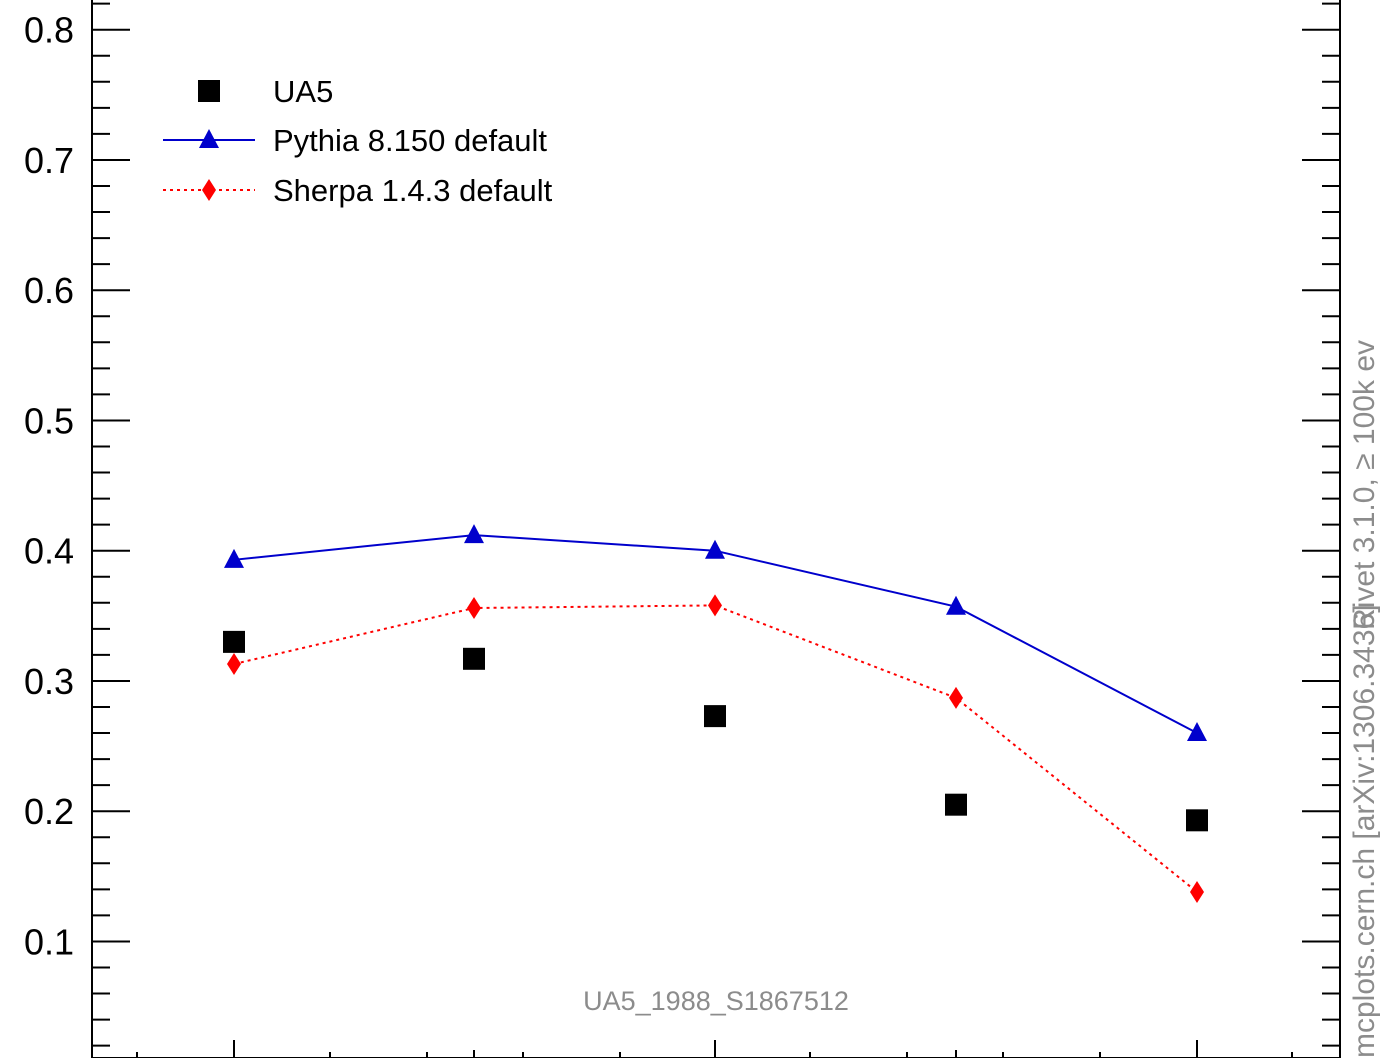 The width and height of the screenshot is (1388, 1058). What do you see at coordinates (1364, 831) in the screenshot?
I see `mcplots-reference-label: mcplots.cern.ch [arXiv:1306.3436]` at bounding box center [1364, 831].